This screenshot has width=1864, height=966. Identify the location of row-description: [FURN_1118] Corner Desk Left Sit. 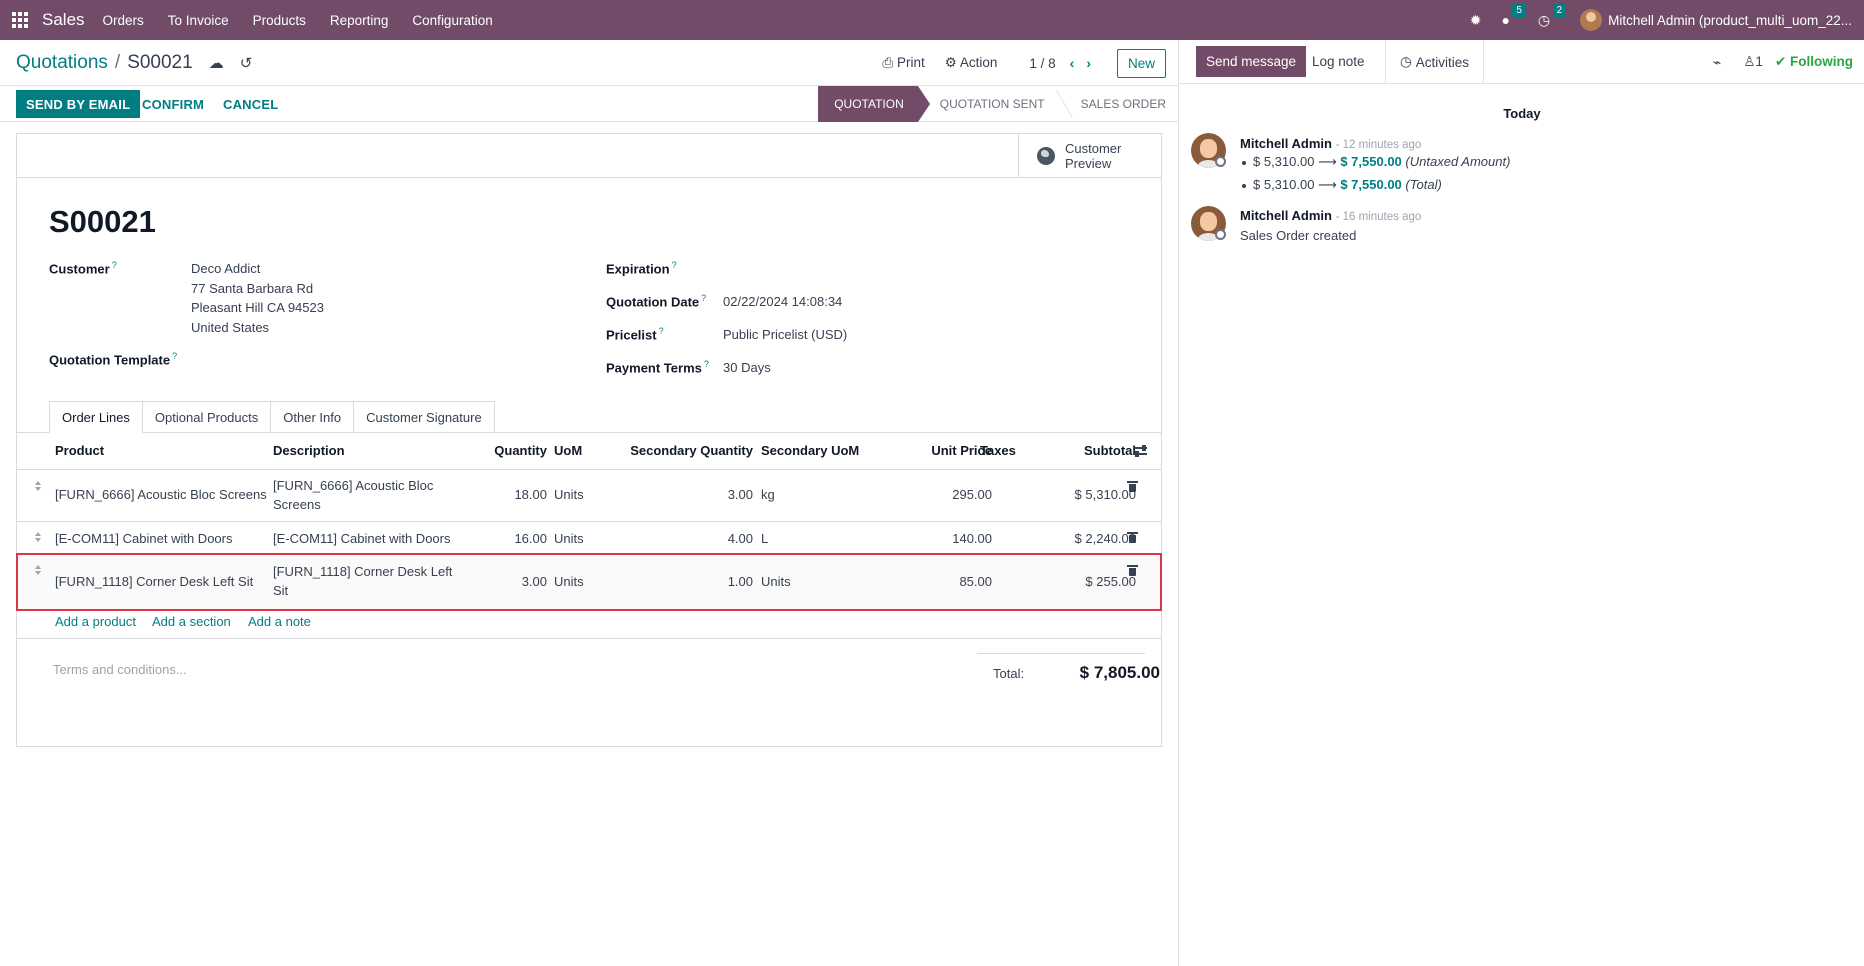
(362, 581).